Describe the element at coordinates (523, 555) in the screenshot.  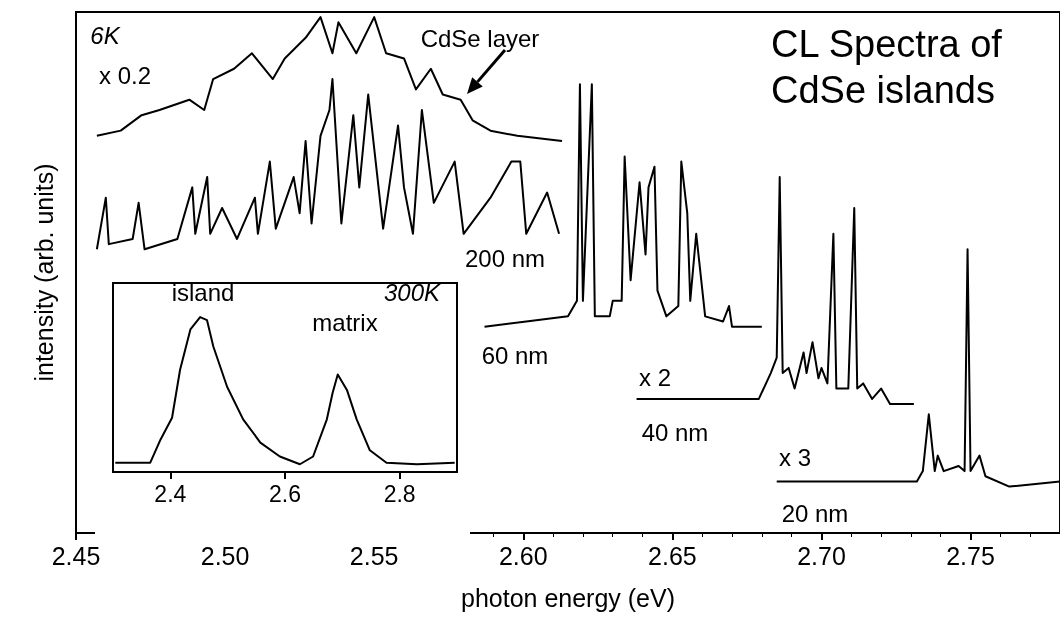
I see `x-tick-label: 2.60` at that location.